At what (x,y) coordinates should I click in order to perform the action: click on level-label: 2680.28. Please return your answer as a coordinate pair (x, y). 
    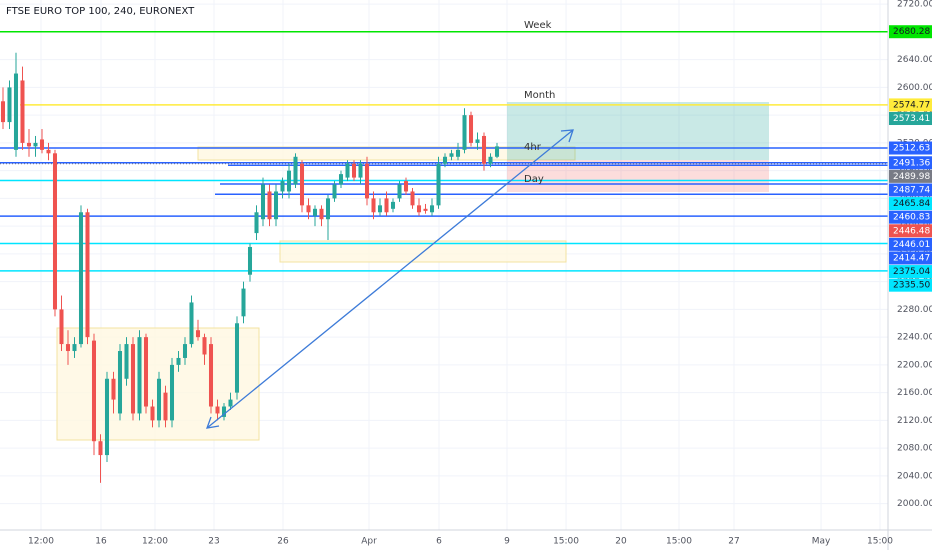
    Looking at the image, I should click on (911, 32).